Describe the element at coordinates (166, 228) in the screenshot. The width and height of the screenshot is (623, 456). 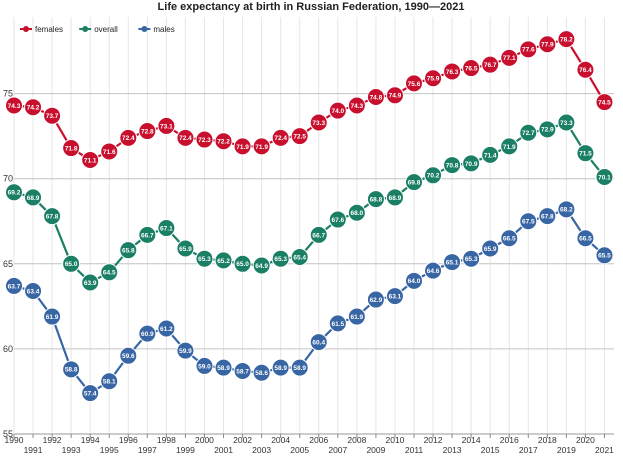
I see `data-label-overall: 67.1` at that location.